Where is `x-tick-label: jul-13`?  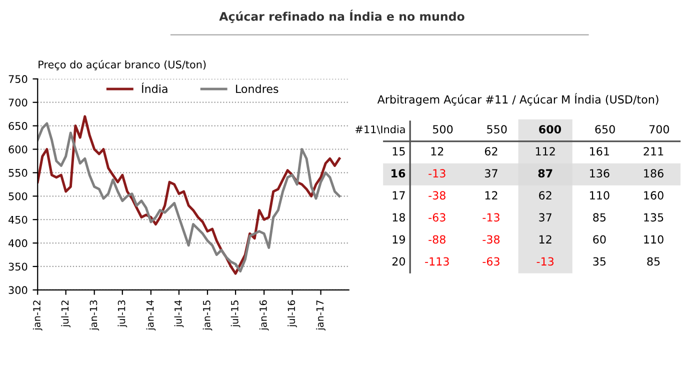 x-tick-label: jul-13 is located at coordinates (123, 314).